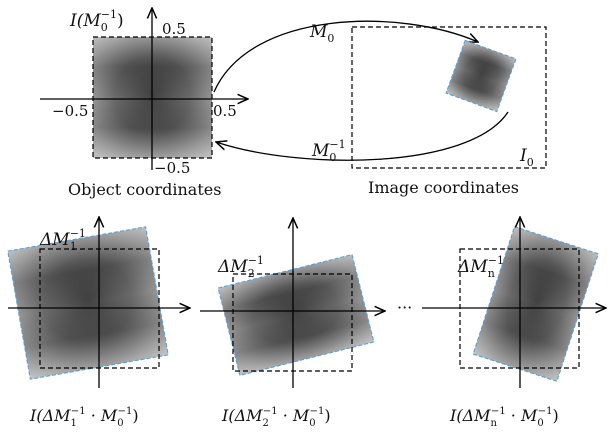 This screenshot has width=610, height=433. I want to click on panel-n-patch, so click(535, 303).